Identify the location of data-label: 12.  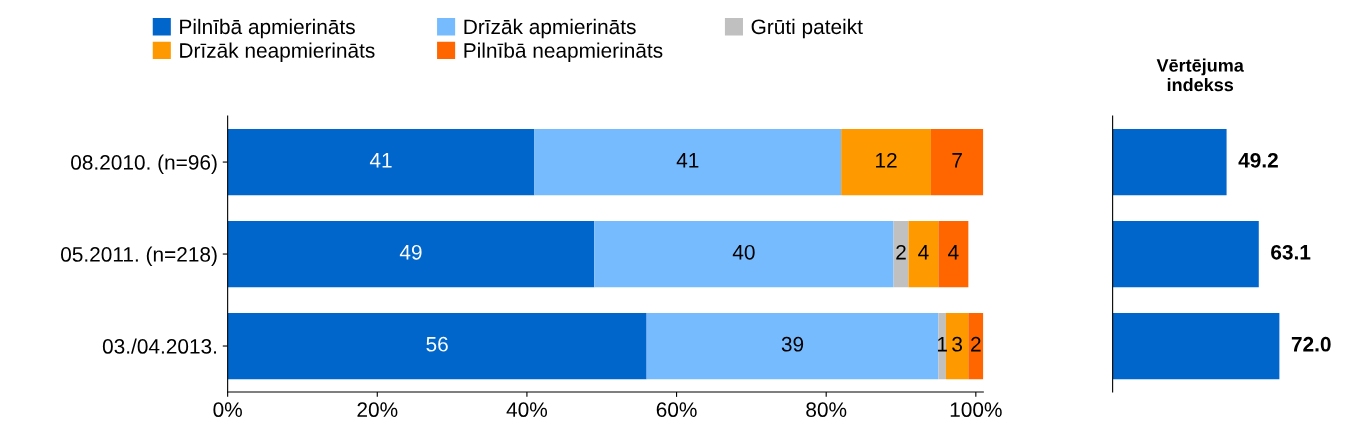
(886, 160).